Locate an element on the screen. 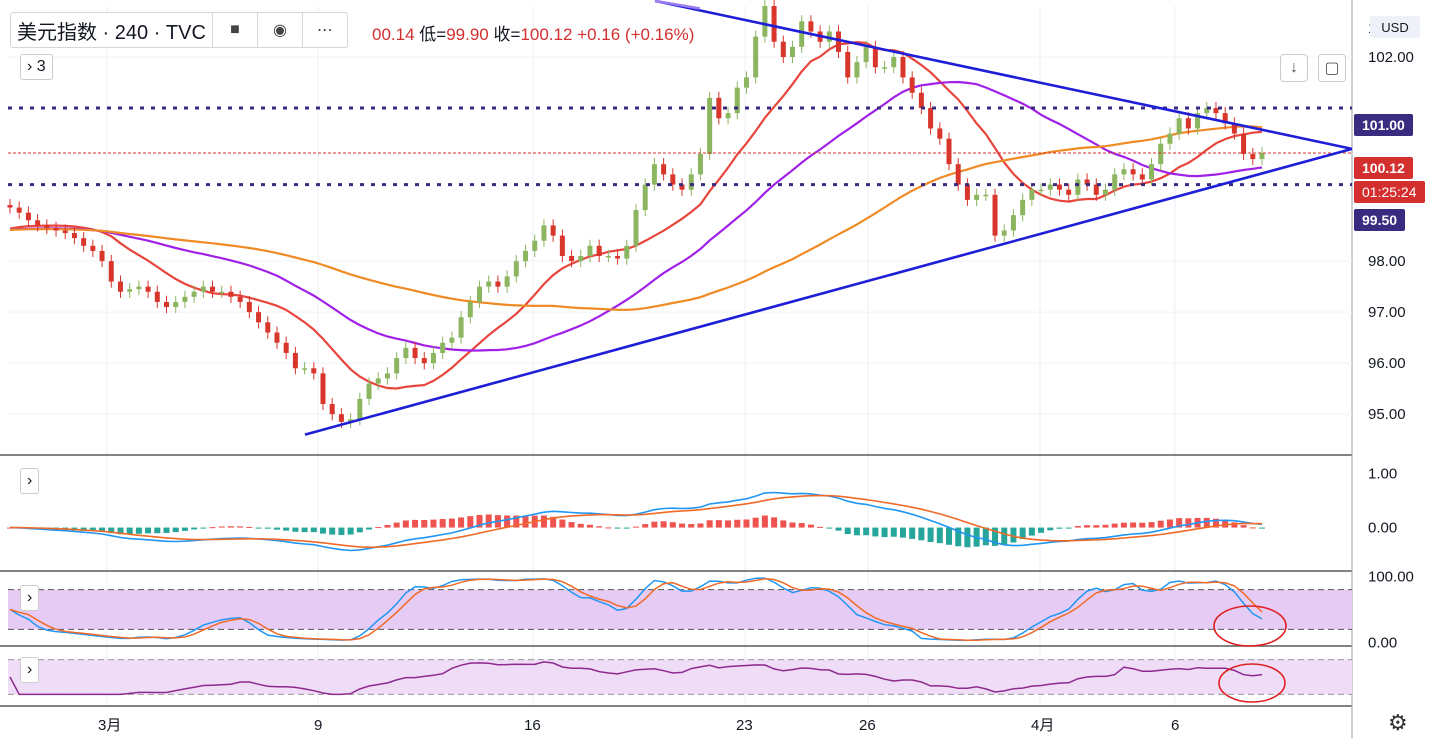 The width and height of the screenshot is (1445, 738). indicators-toggle: › 3 is located at coordinates (36, 67).